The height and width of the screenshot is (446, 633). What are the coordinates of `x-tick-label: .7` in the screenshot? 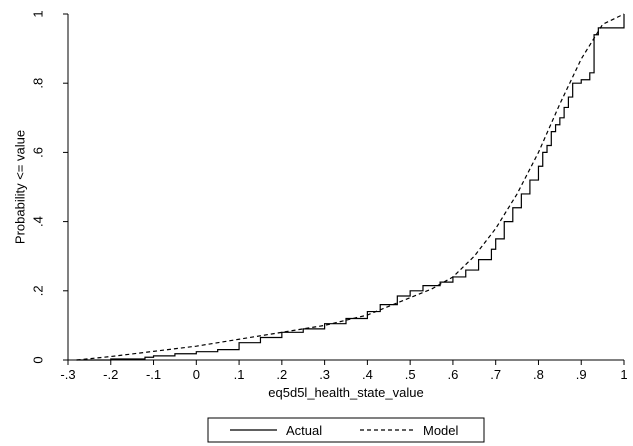 It's located at (495, 374).